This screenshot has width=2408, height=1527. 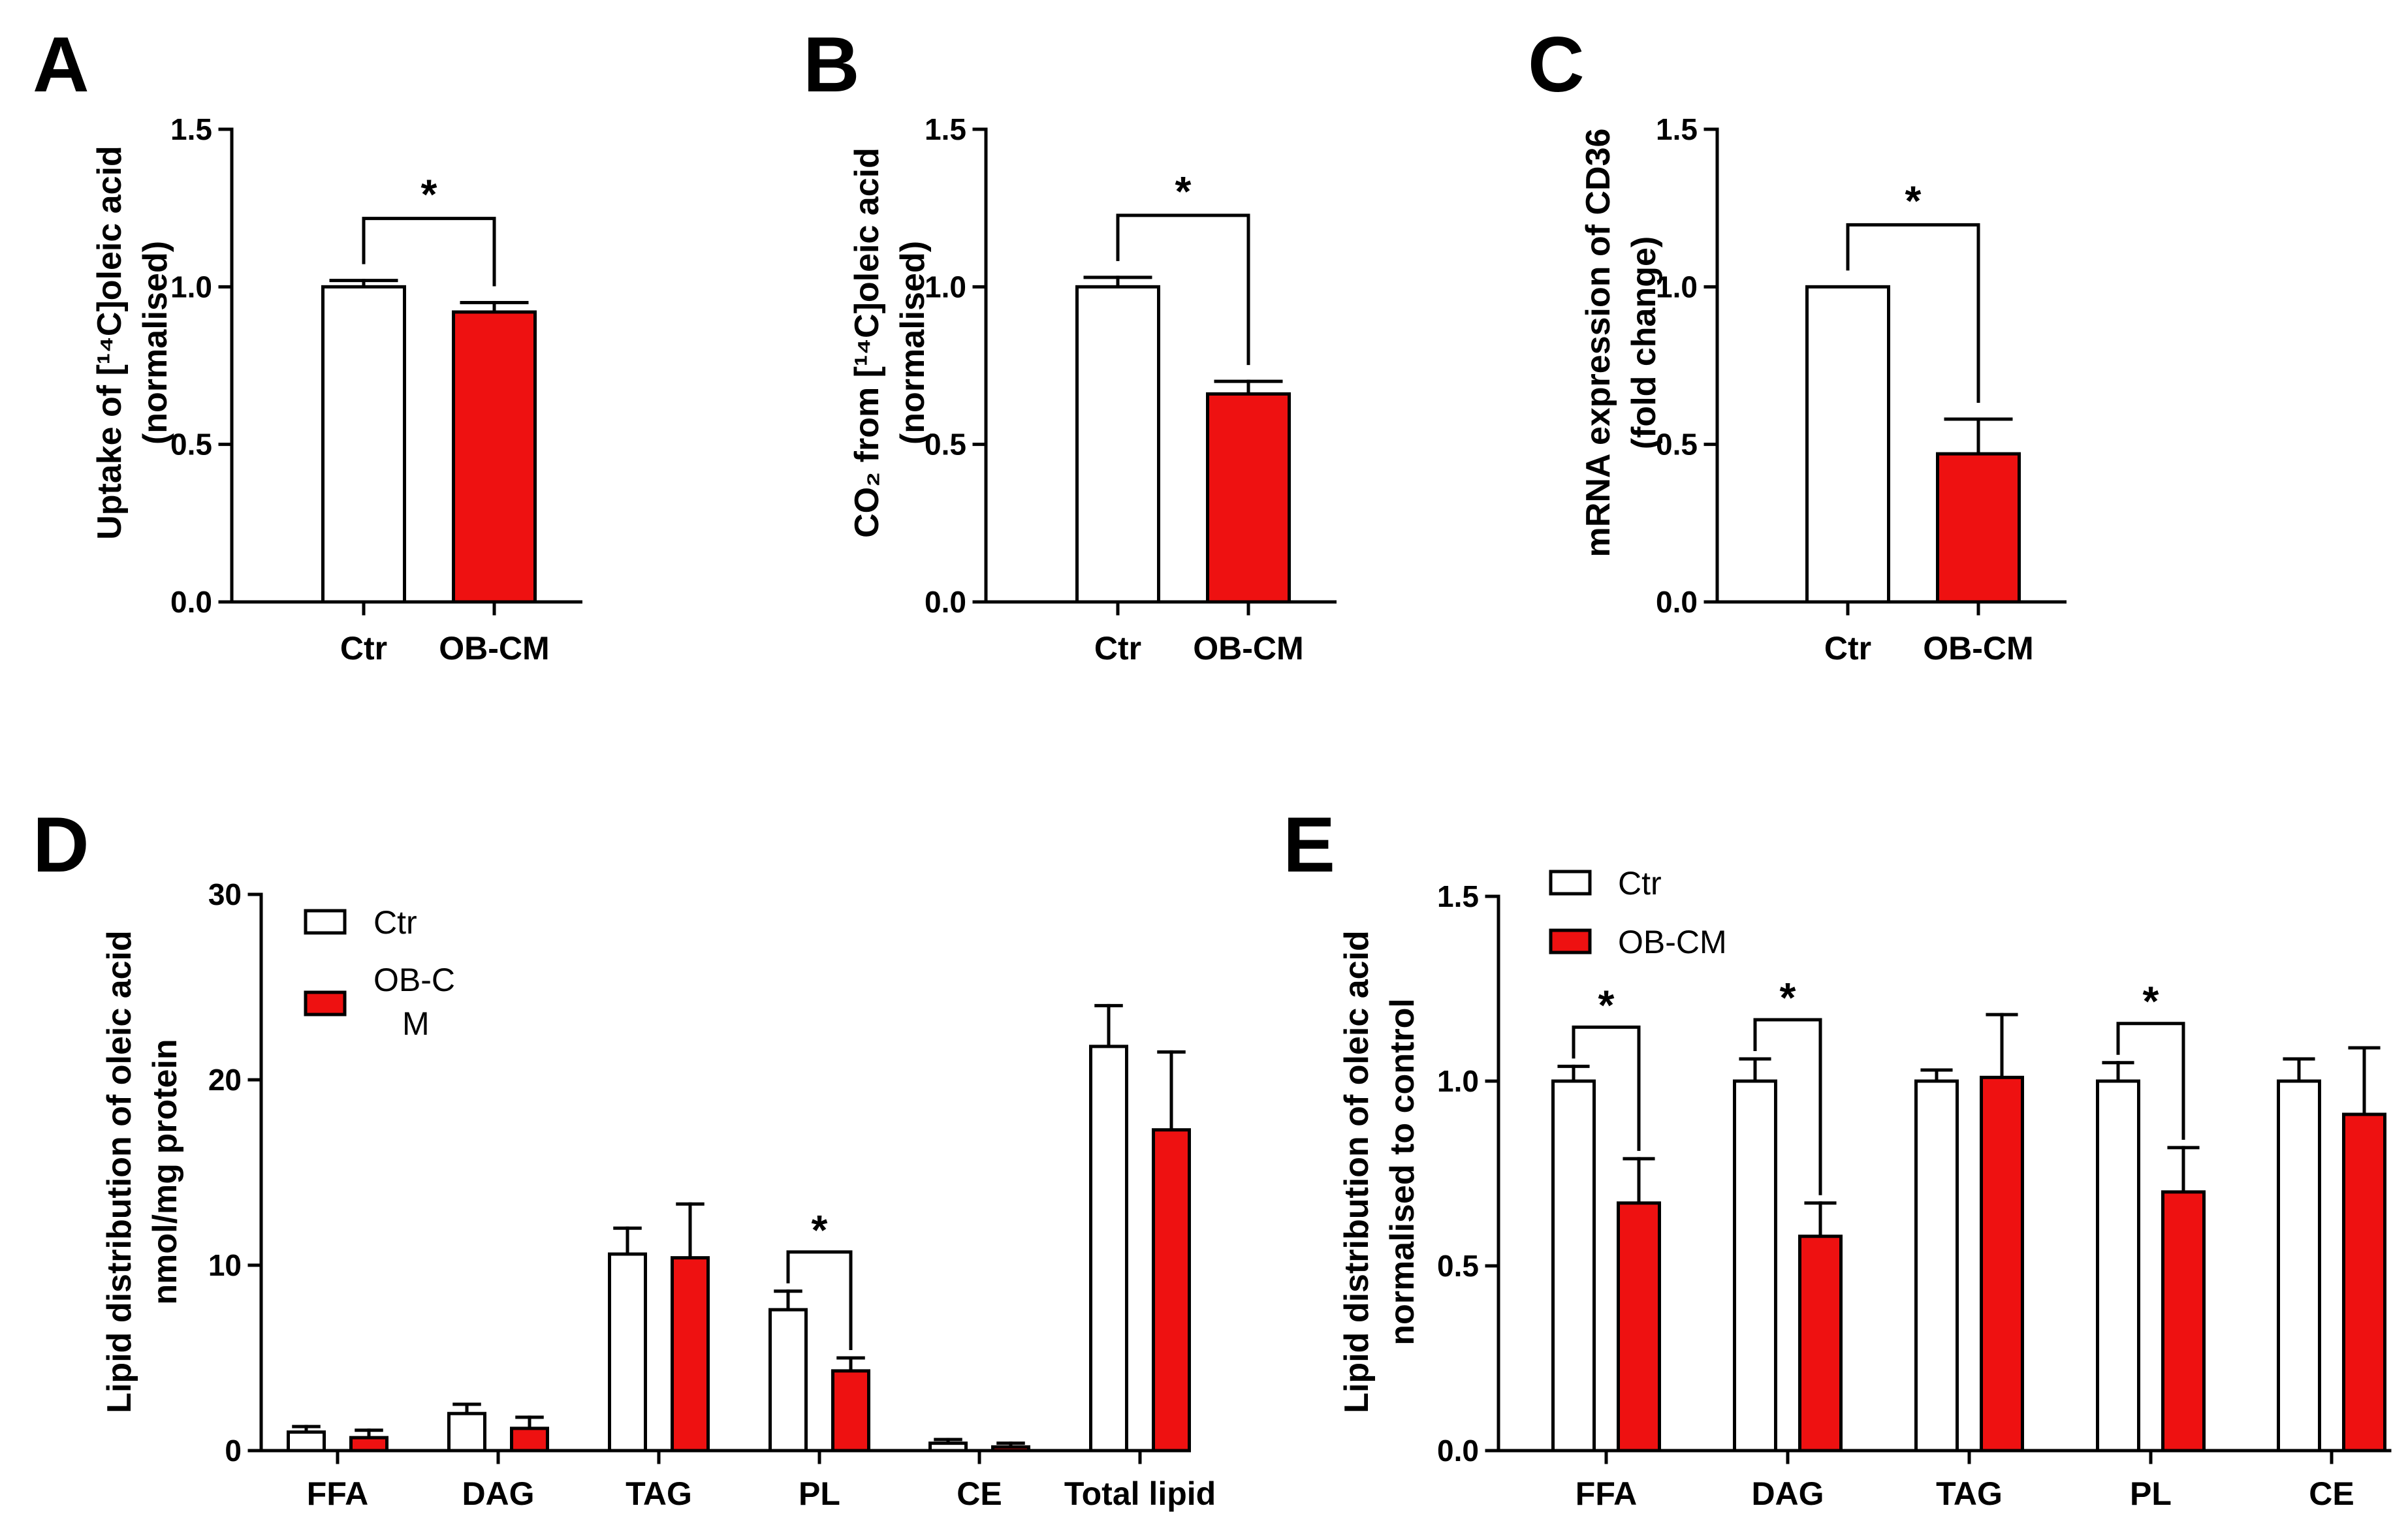 I want to click on panel-d-bar-ctr-dag, so click(x=466, y=1432).